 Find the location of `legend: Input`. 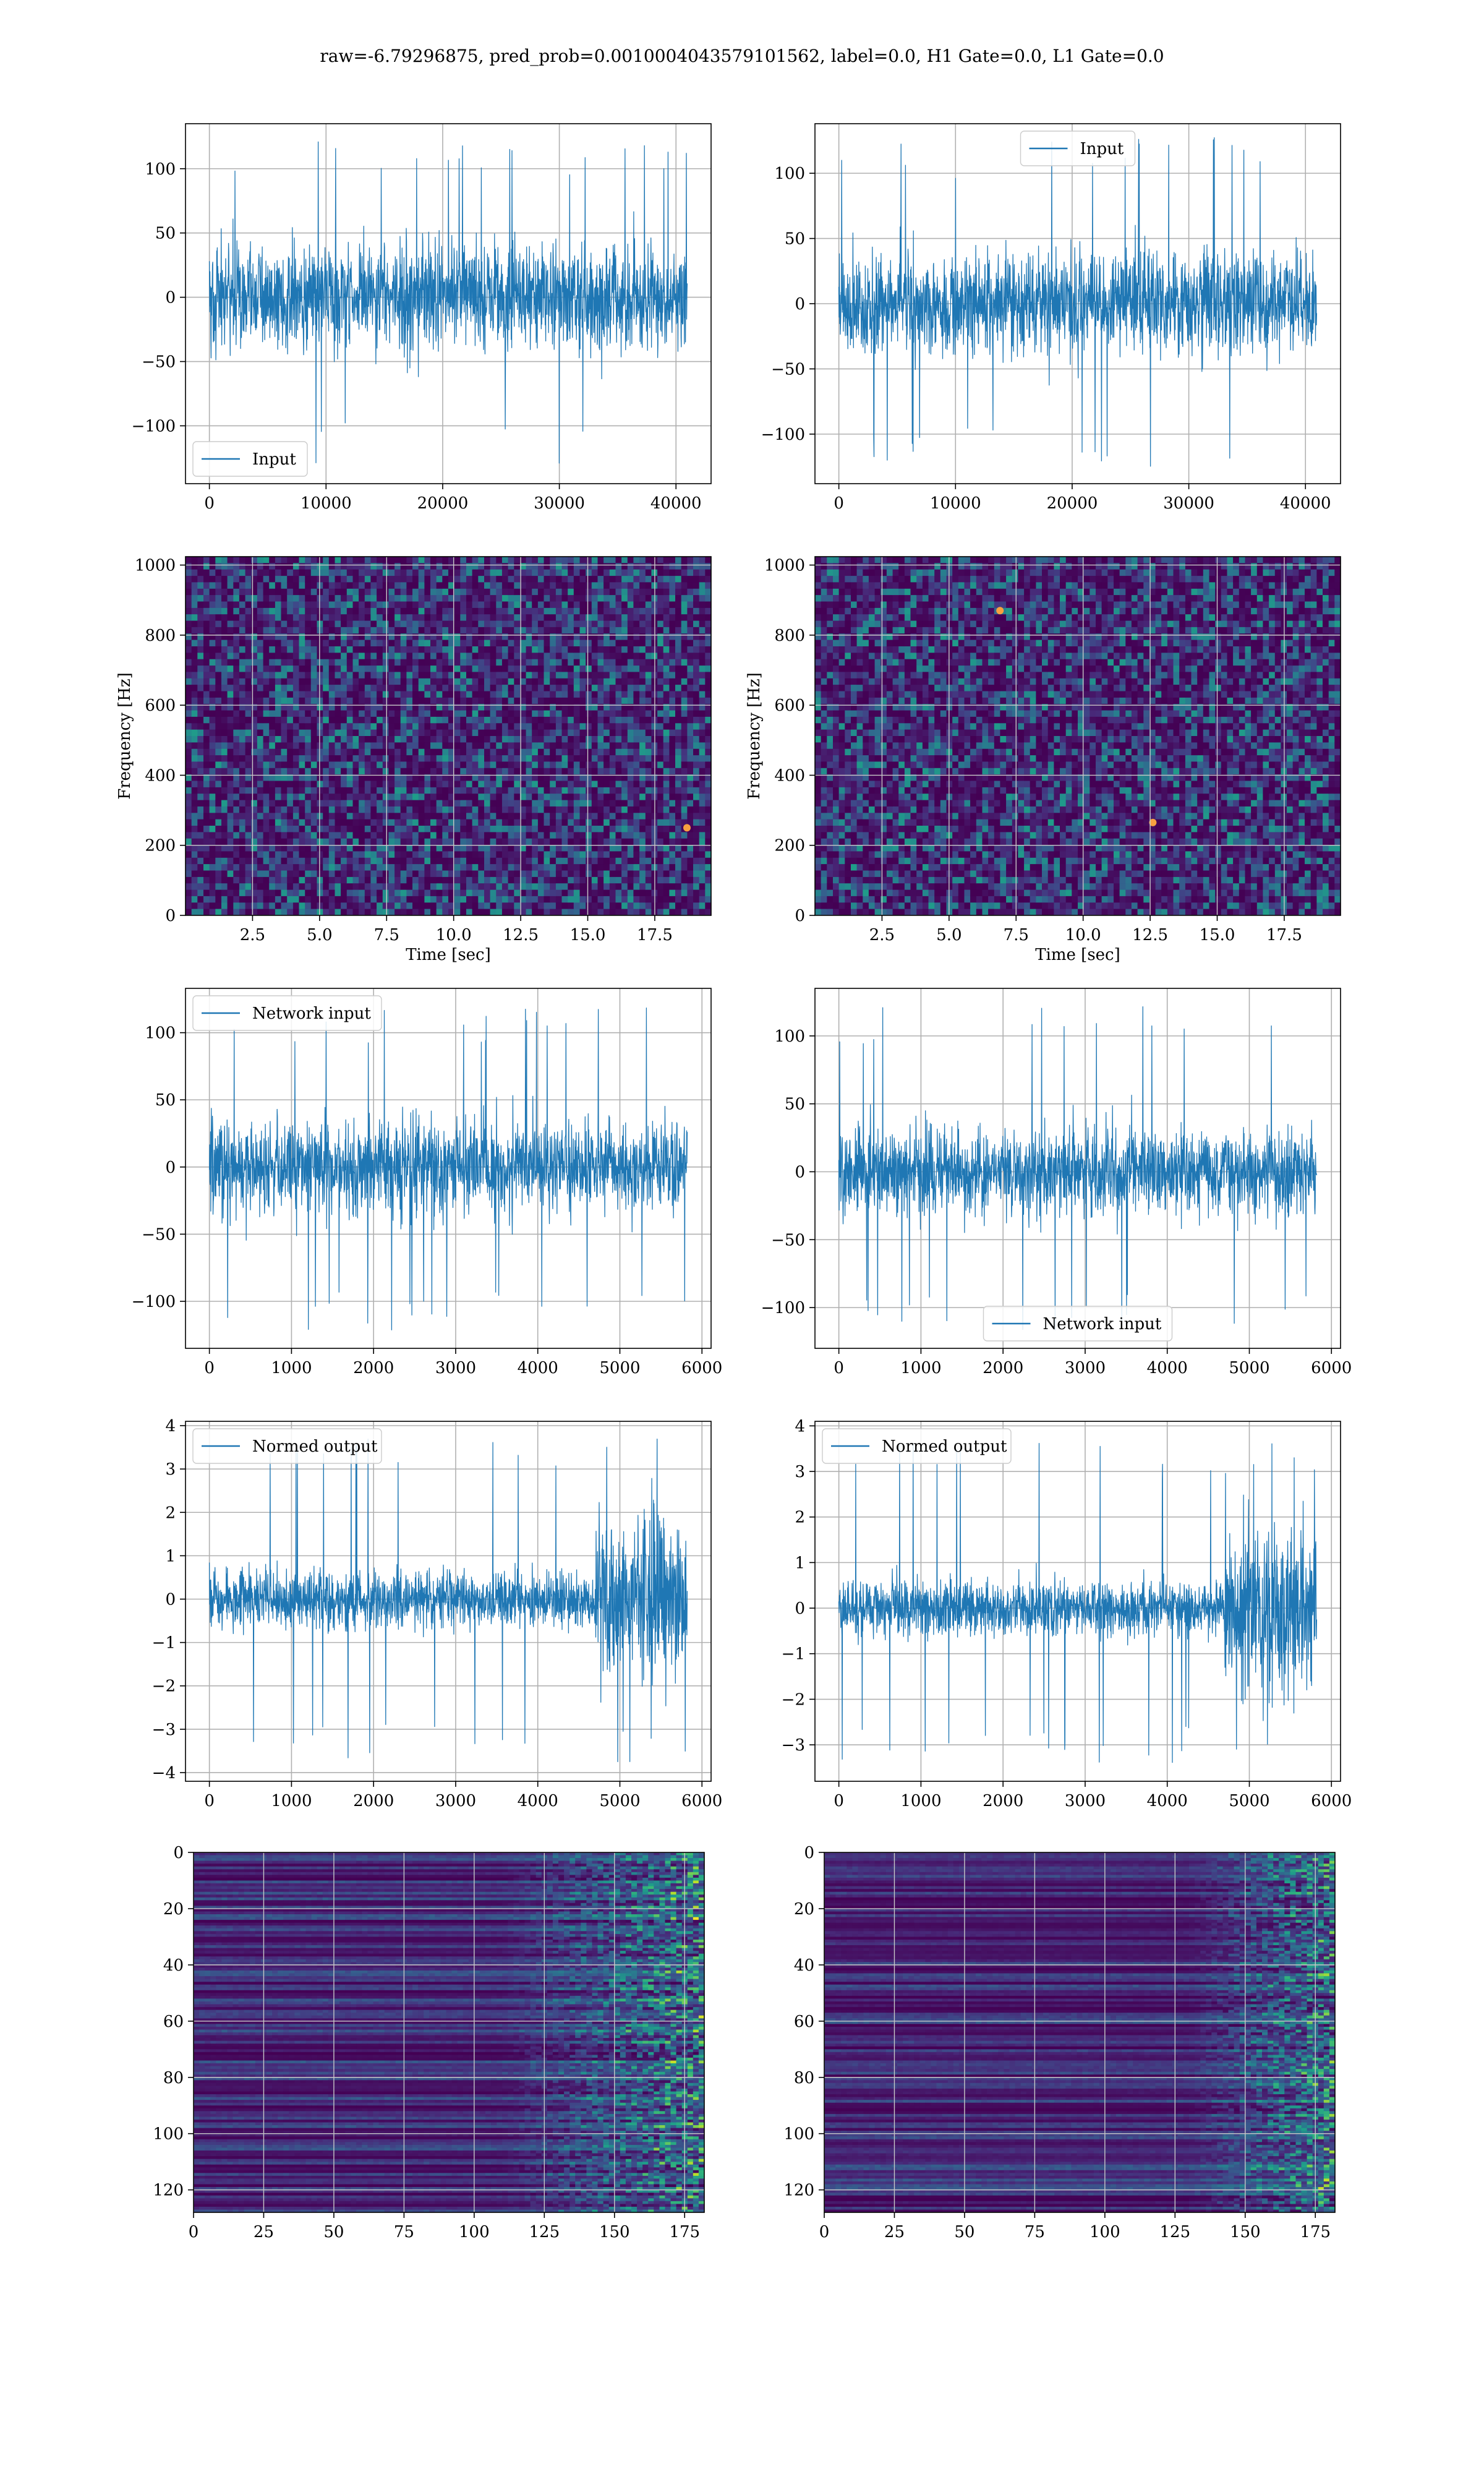

legend: Input is located at coordinates (1078, 148).